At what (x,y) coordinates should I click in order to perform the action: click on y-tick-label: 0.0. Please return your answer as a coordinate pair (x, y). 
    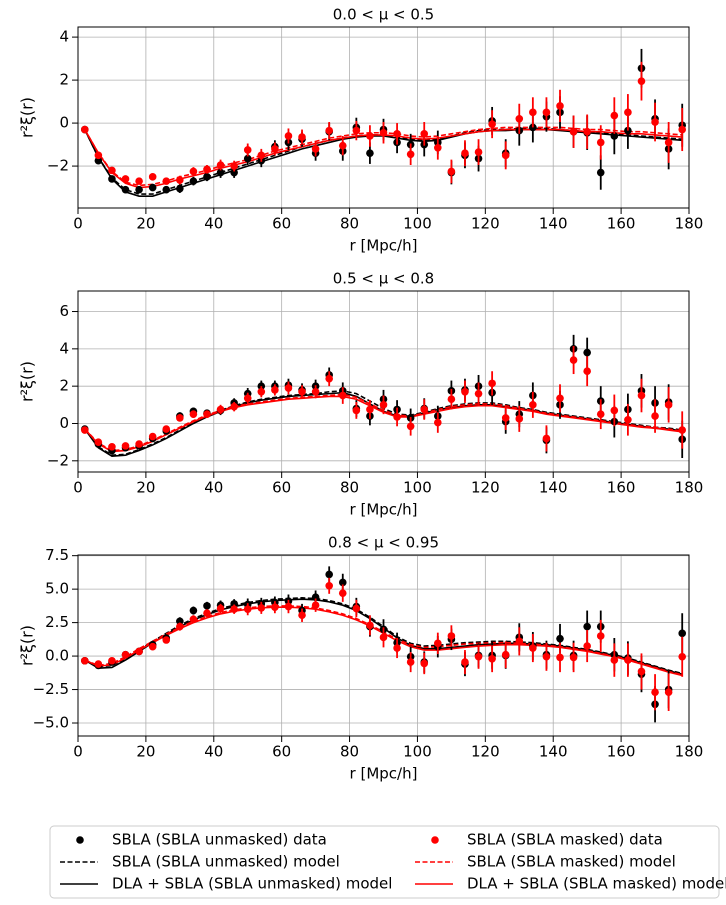
    Looking at the image, I should click on (57, 656).